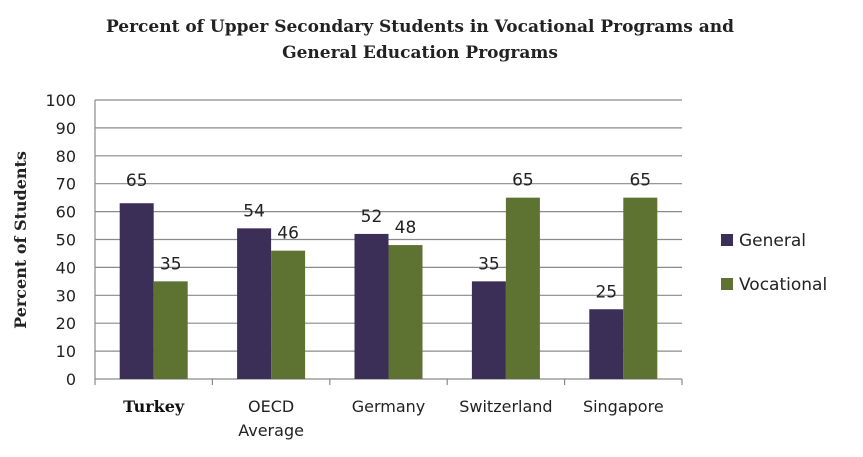 The width and height of the screenshot is (863, 457). What do you see at coordinates (66, 184) in the screenshot?
I see `y-tick-label: 70` at bounding box center [66, 184].